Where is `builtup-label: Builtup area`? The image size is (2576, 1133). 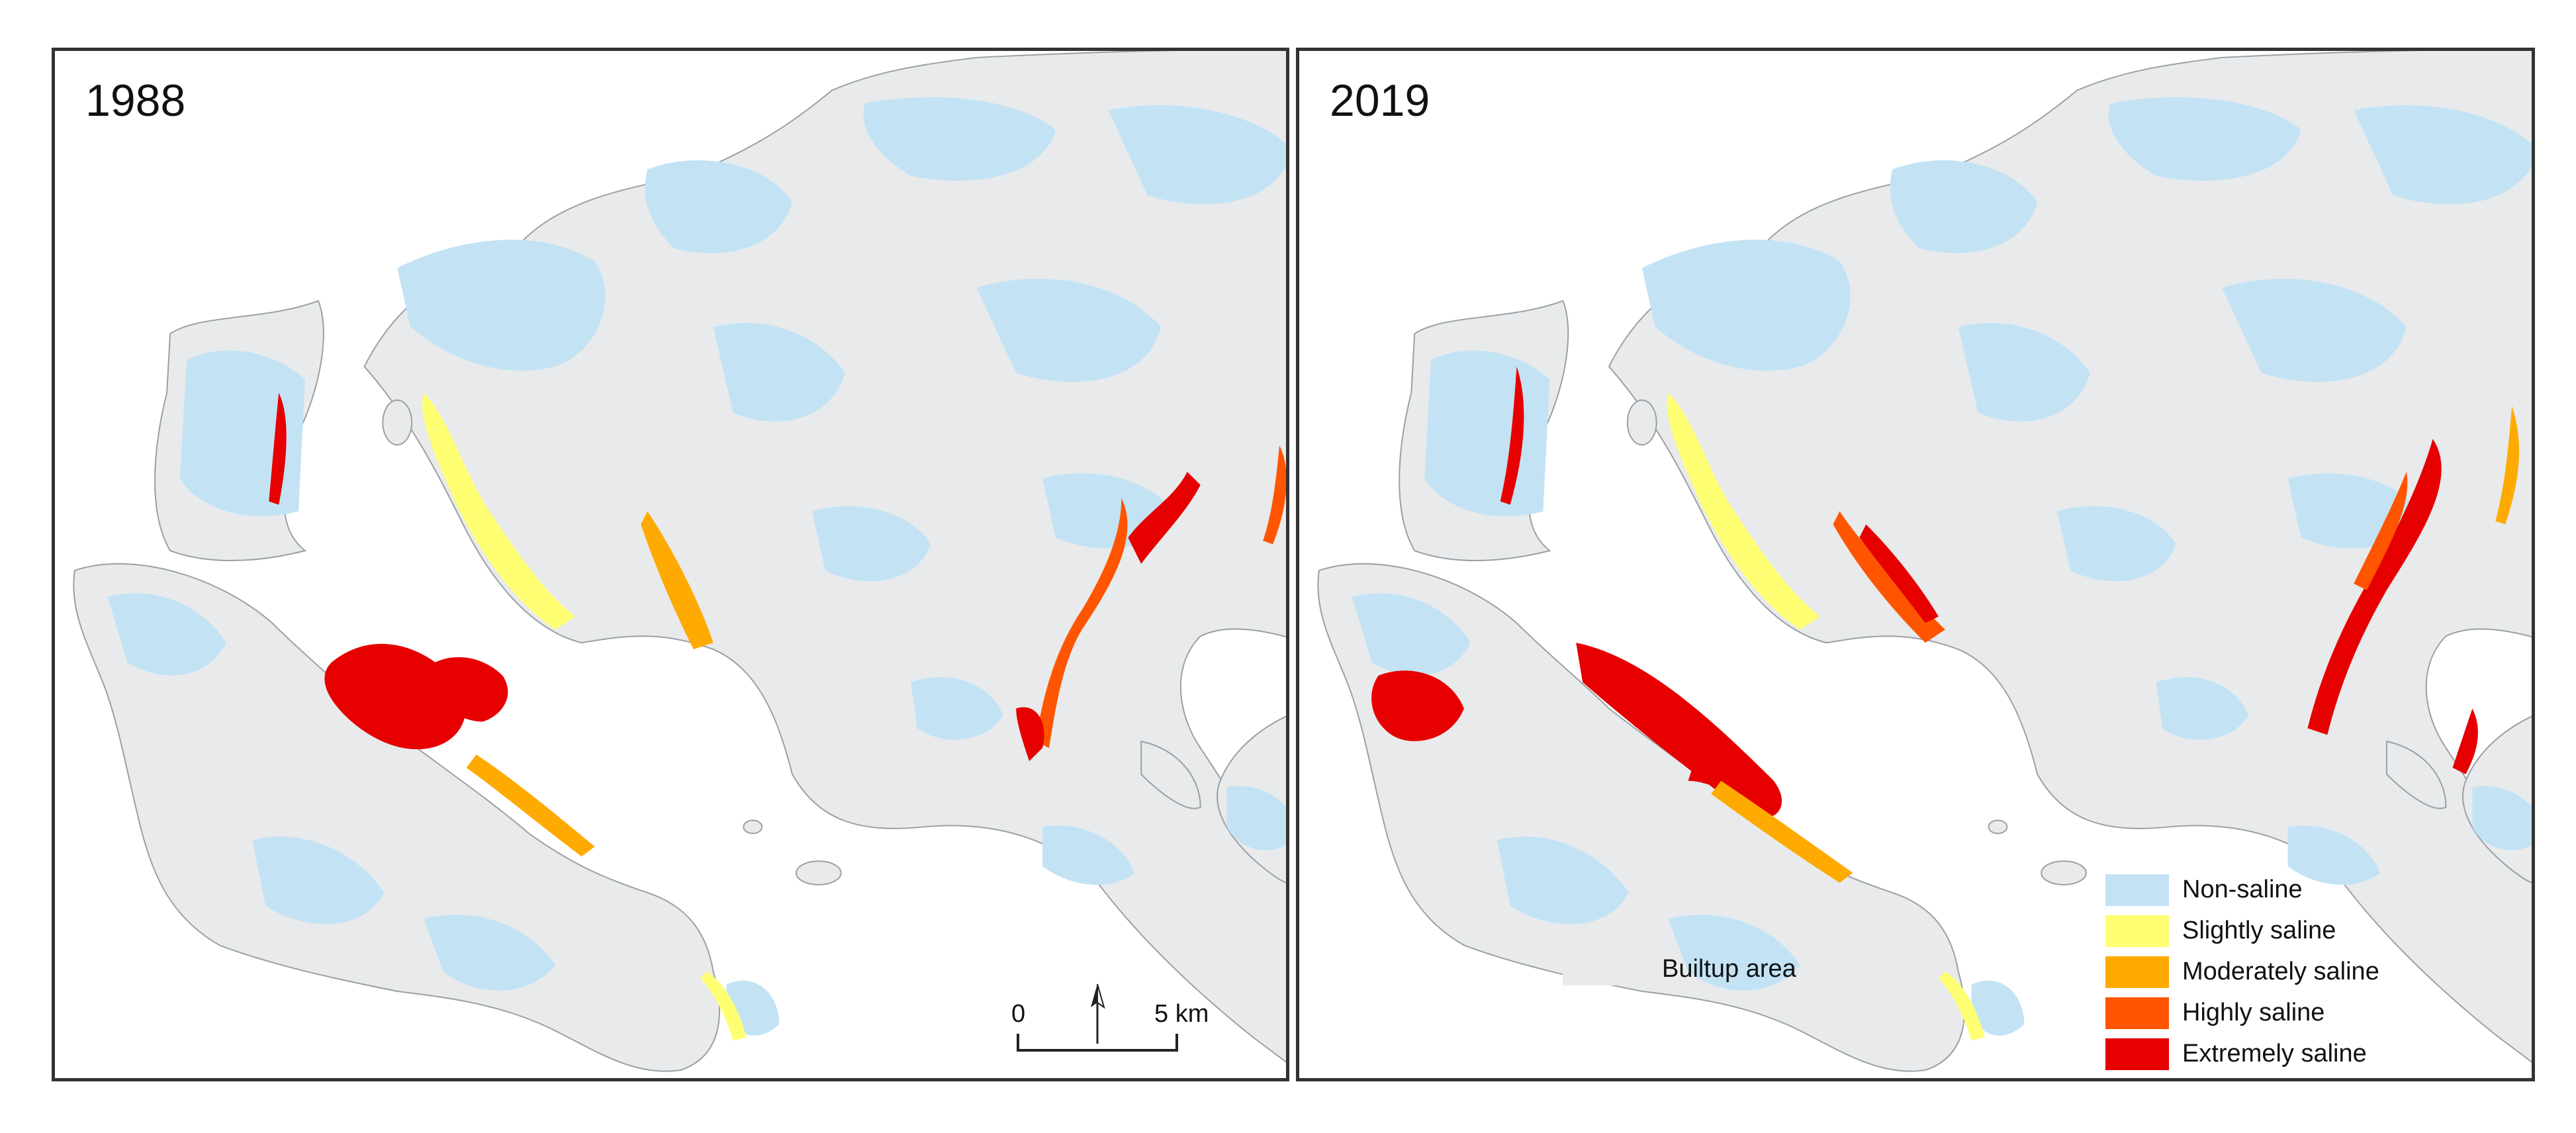 builtup-label: Builtup area is located at coordinates (1729, 969).